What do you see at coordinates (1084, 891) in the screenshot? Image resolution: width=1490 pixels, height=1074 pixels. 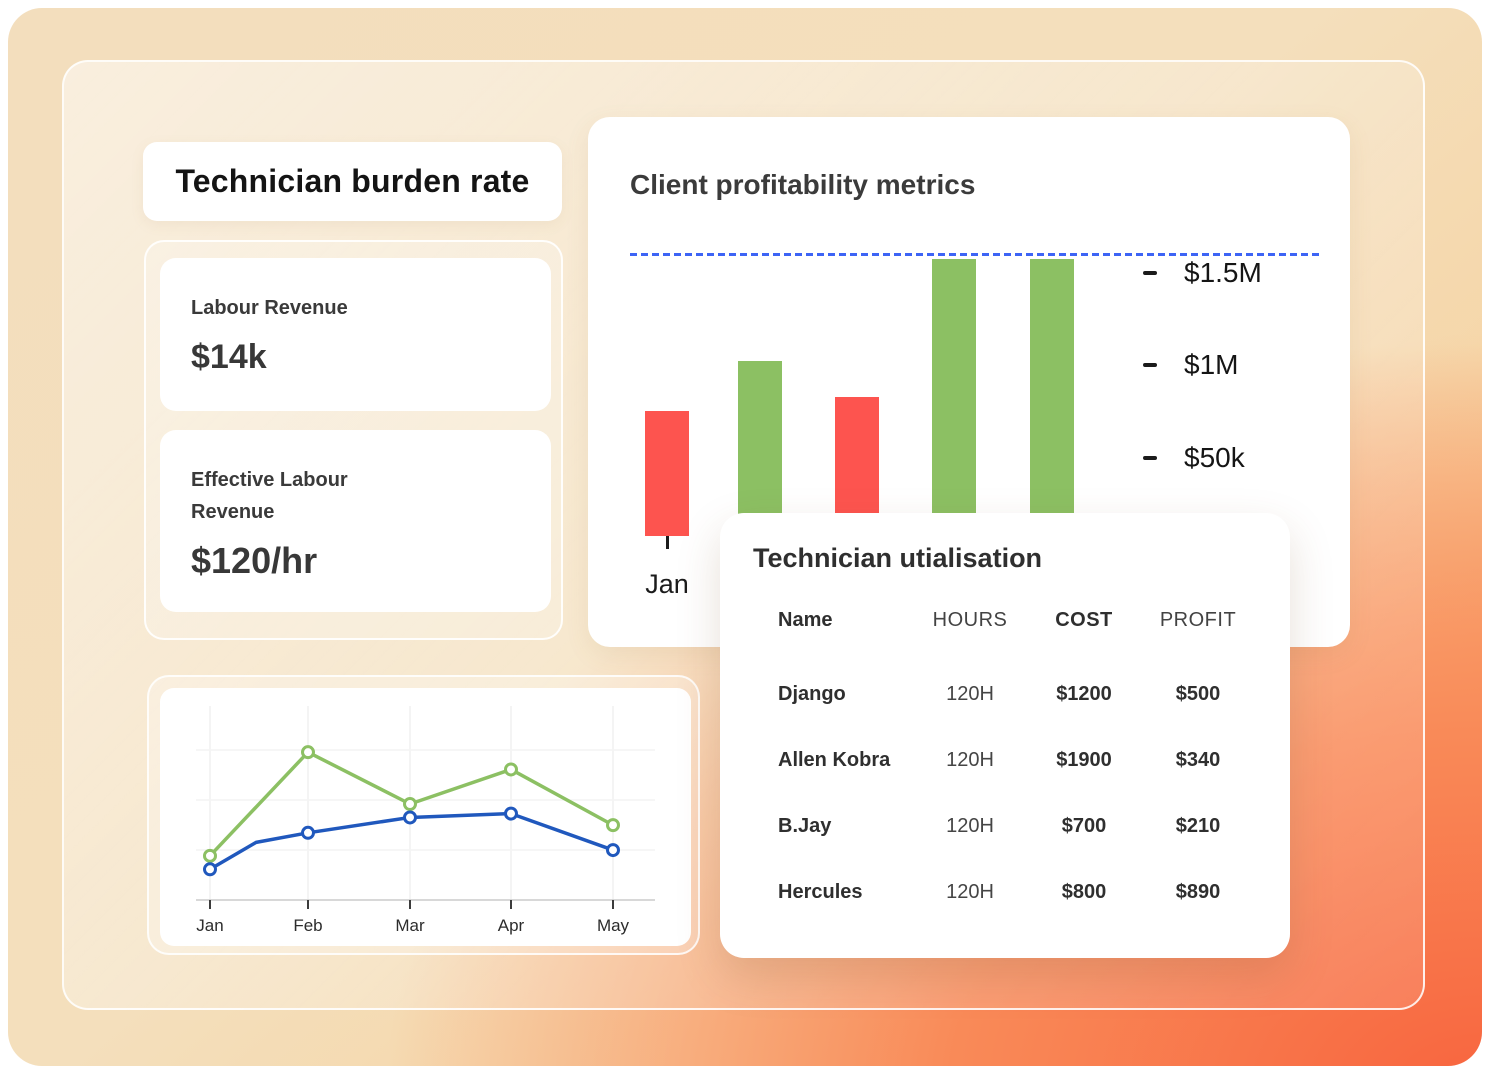 I see `cost-value: $800` at bounding box center [1084, 891].